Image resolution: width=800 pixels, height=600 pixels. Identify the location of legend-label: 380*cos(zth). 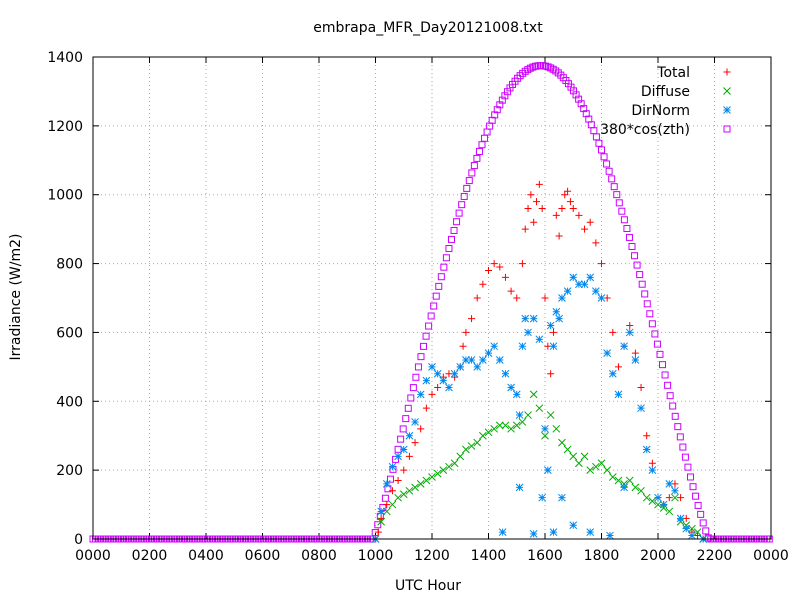
(645, 130).